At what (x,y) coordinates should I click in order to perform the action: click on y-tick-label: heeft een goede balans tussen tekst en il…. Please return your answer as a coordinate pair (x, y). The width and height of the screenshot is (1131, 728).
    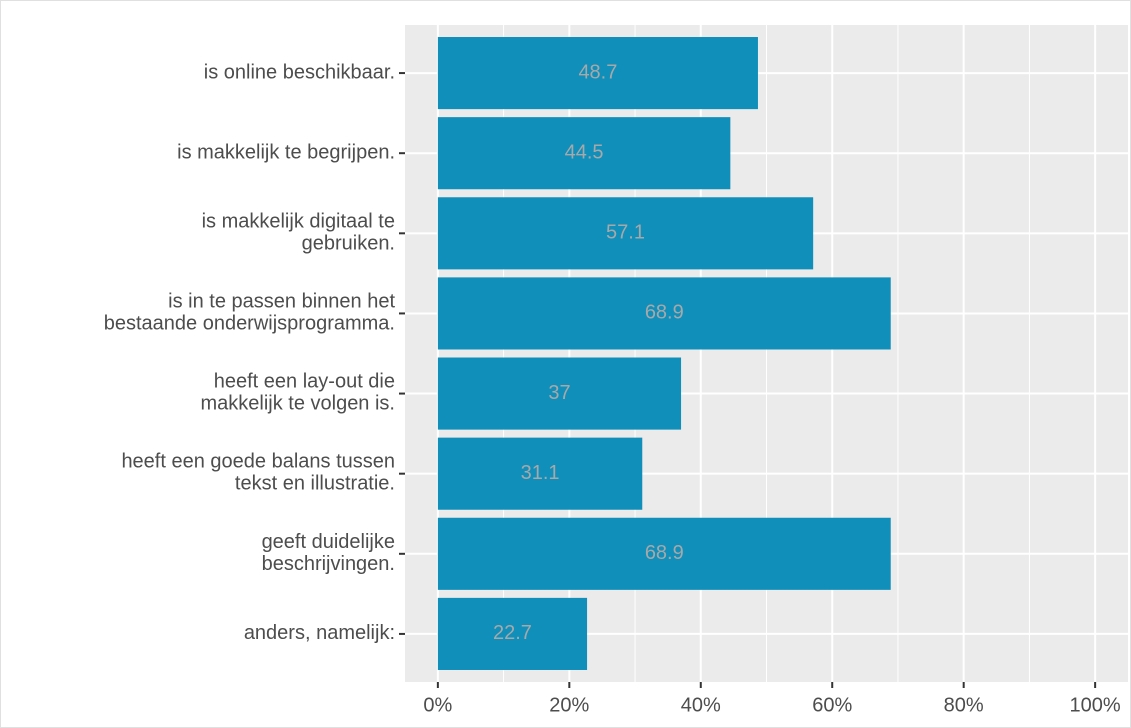
    Looking at the image, I should click on (258, 473).